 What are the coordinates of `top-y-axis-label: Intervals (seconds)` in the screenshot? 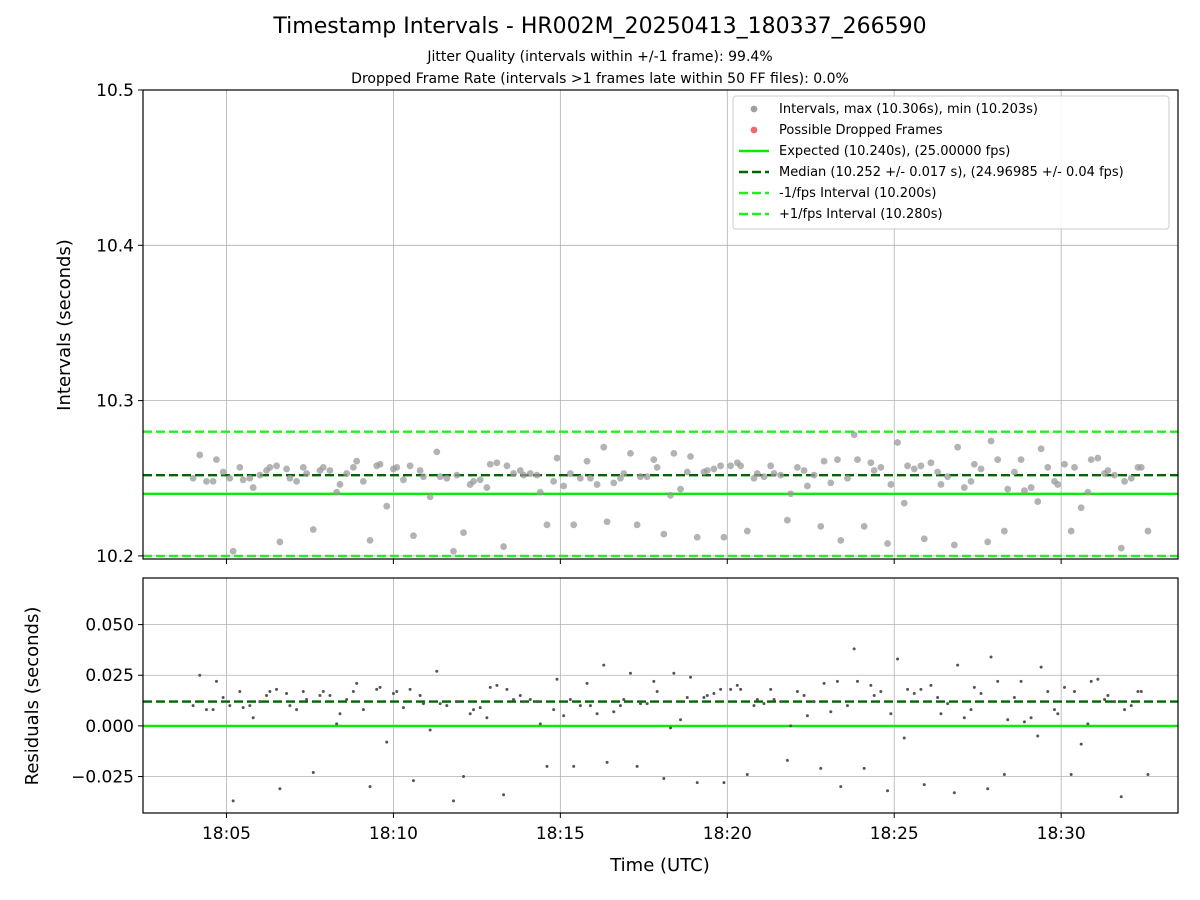 It's located at (64, 325).